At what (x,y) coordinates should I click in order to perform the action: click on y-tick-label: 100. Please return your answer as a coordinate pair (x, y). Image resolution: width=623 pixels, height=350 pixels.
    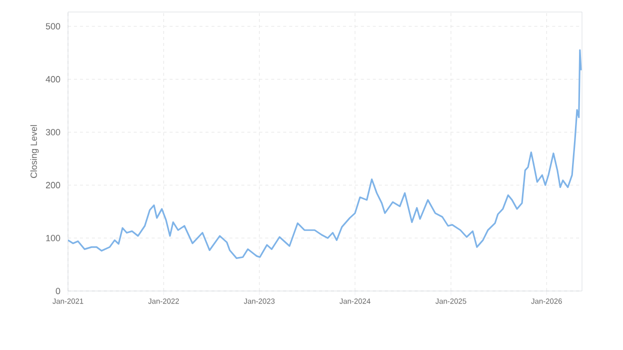
    Looking at the image, I should click on (53, 238).